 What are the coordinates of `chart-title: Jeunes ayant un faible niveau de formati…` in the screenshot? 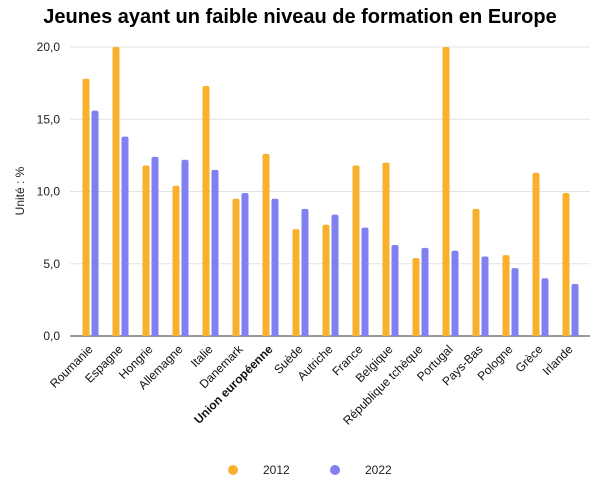 It's located at (300, 17).